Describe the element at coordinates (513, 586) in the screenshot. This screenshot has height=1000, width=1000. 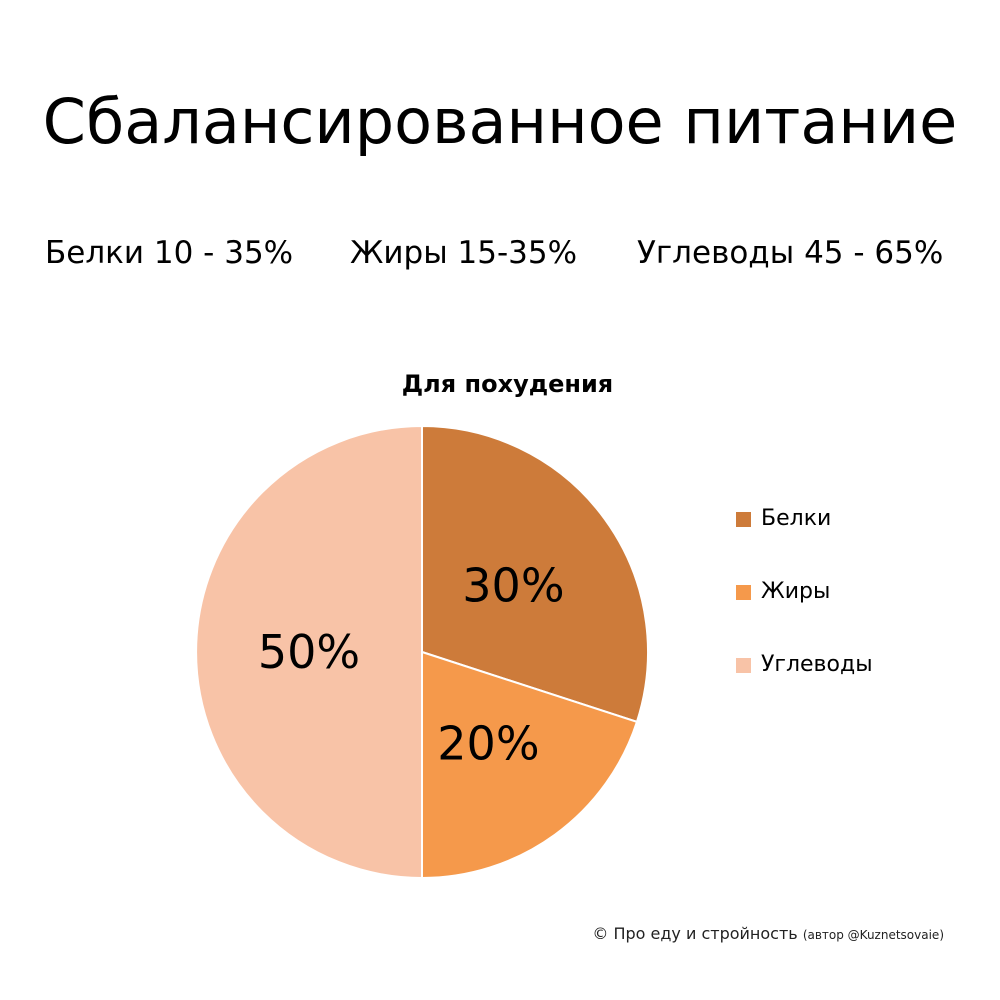
I see `pie-label-proteins: 30%` at that location.